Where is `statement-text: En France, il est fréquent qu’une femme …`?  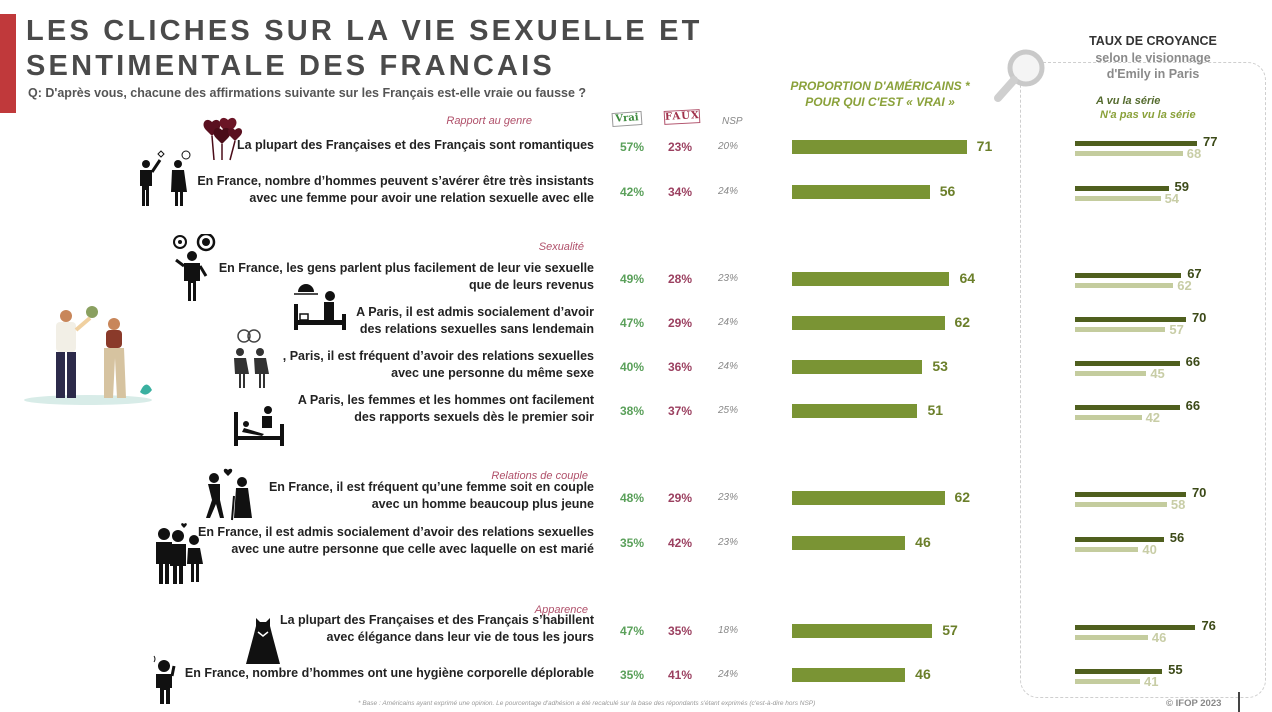
statement-text: En France, il est fréquent qu’une femme … is located at coordinates (431, 496).